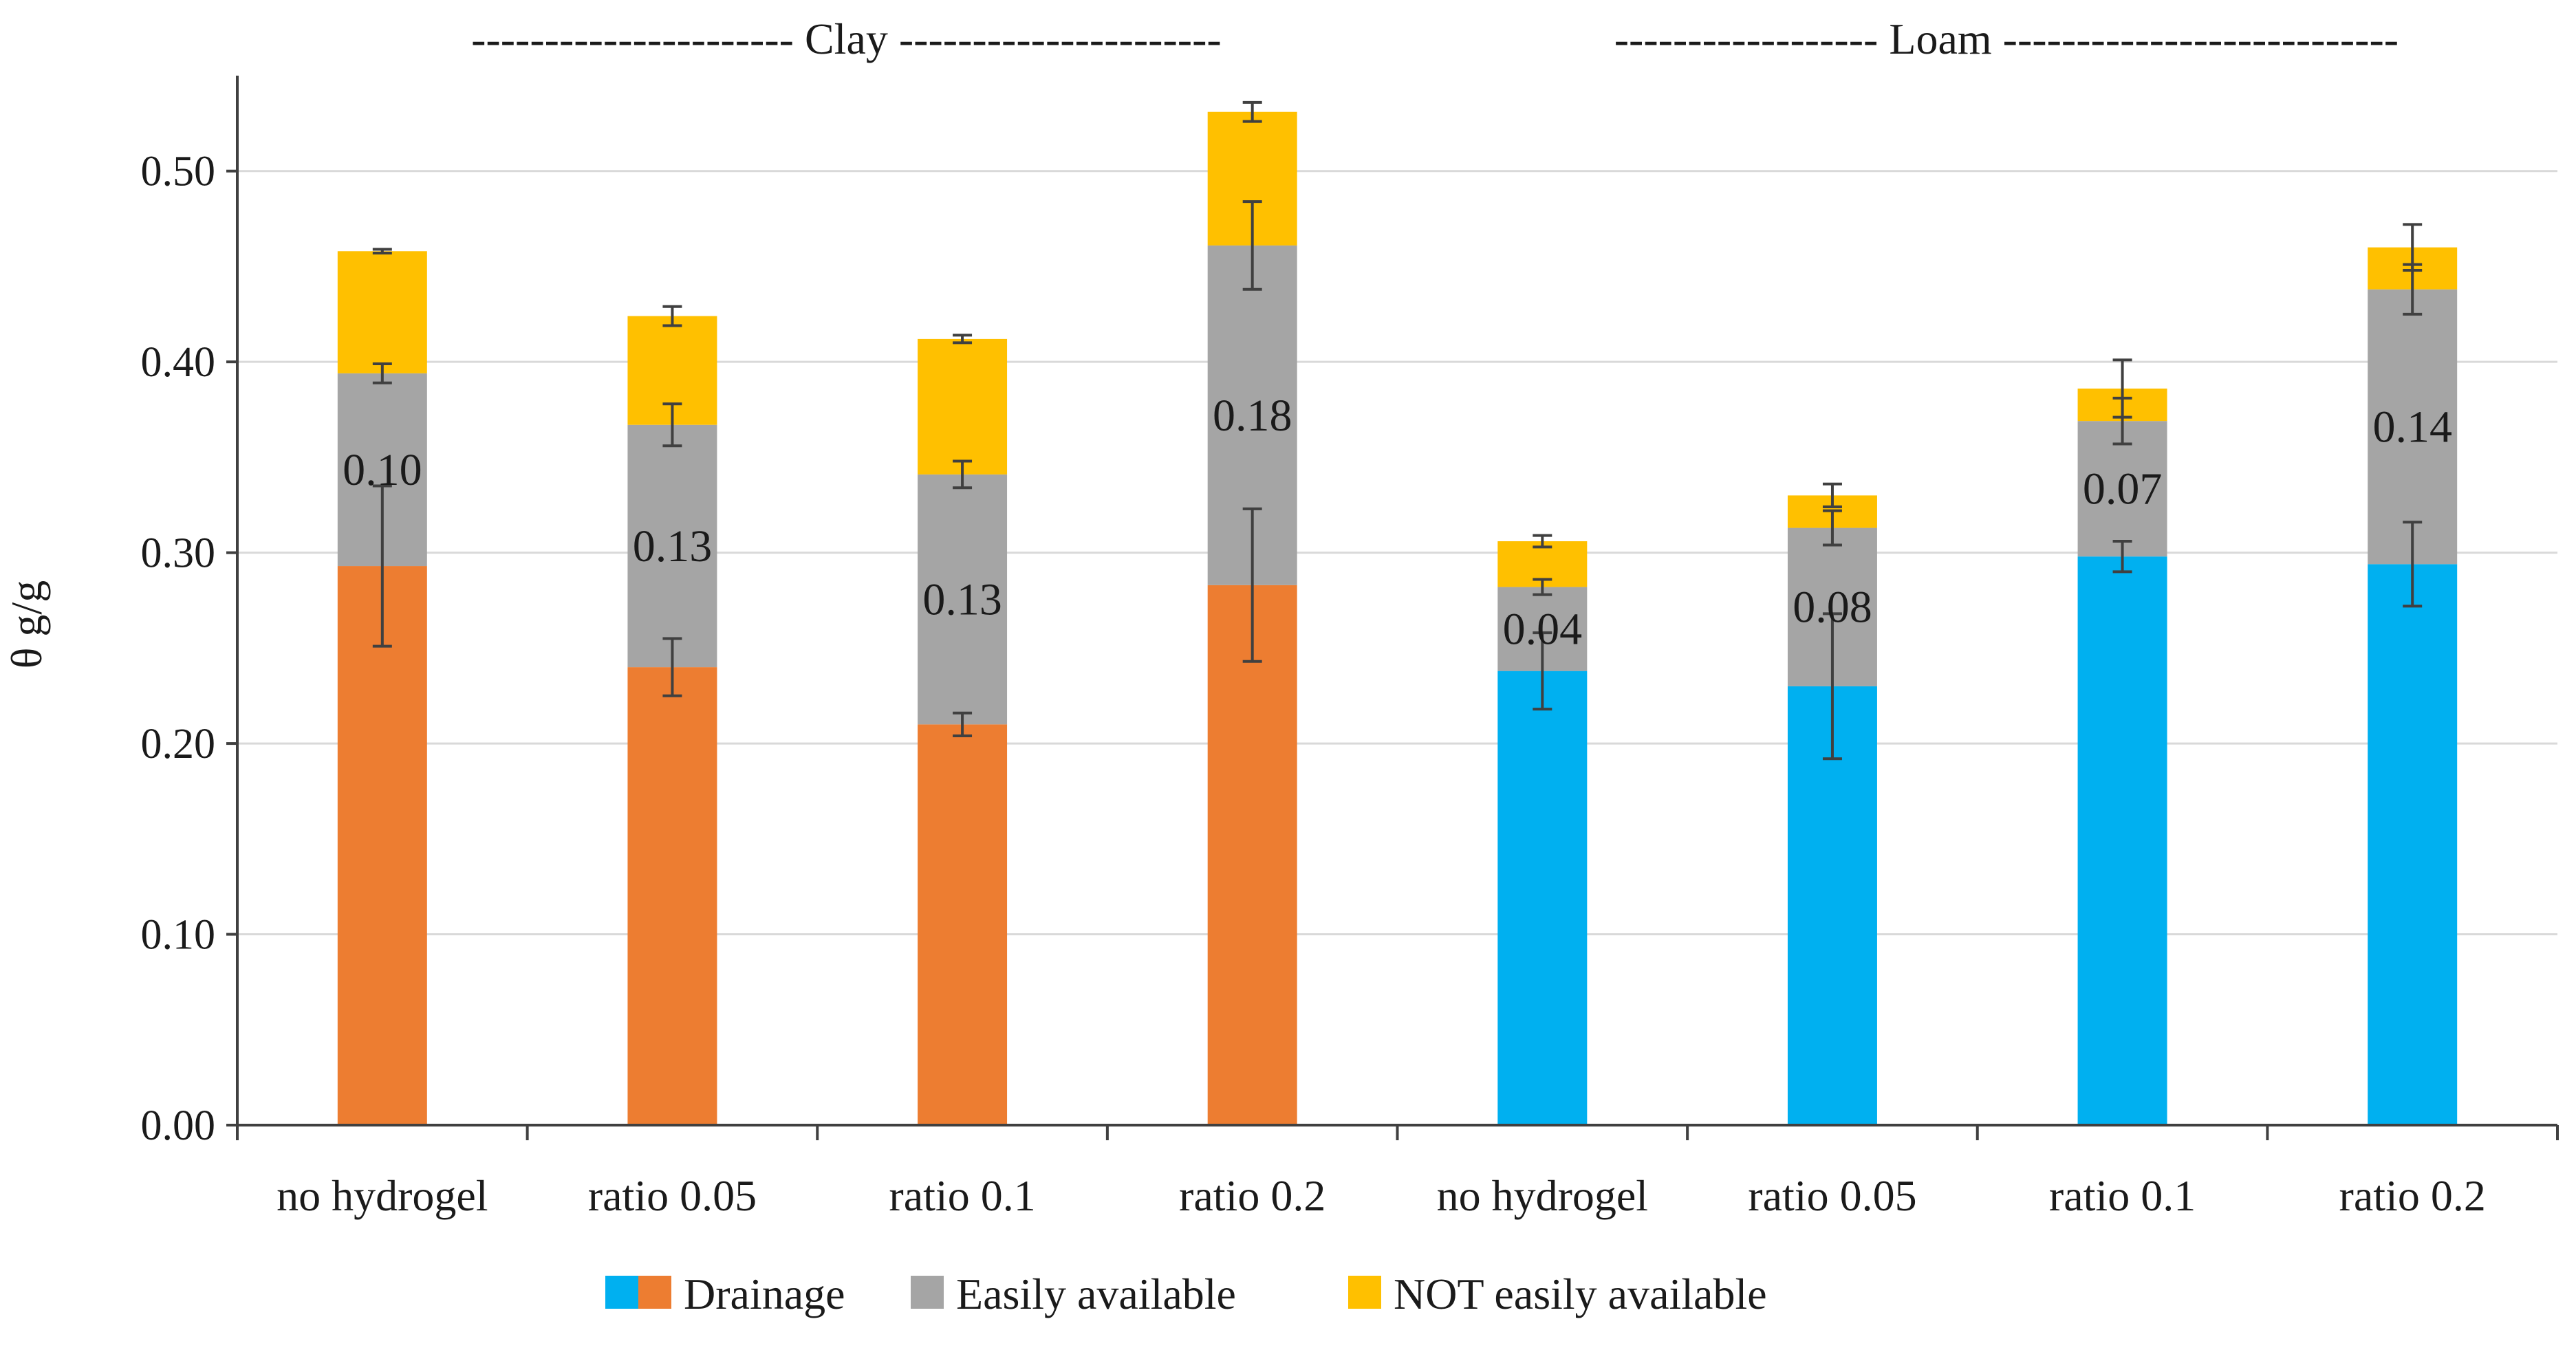  Describe the element at coordinates (178, 172) in the screenshot. I see `y-tick-label: 0.50` at that location.